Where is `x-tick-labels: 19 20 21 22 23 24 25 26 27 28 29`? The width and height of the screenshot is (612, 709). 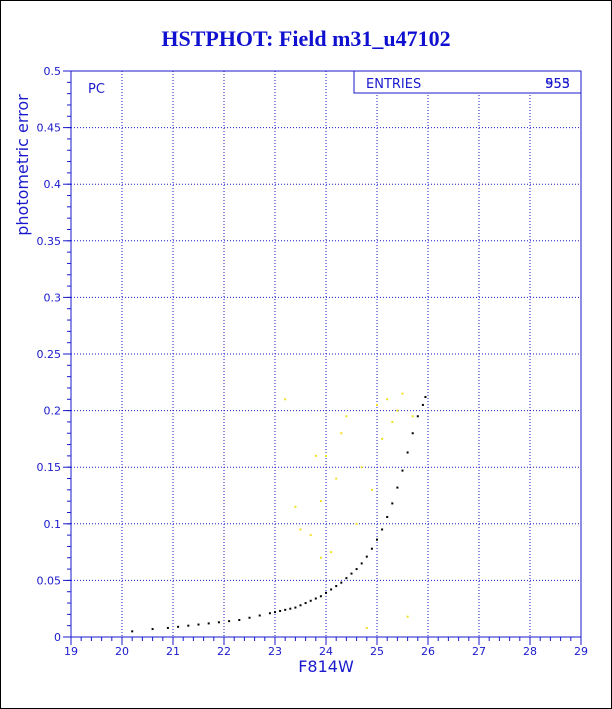
x-tick-labels: 19 20 21 22 23 24 25 26 27 28 29 is located at coordinates (326, 651).